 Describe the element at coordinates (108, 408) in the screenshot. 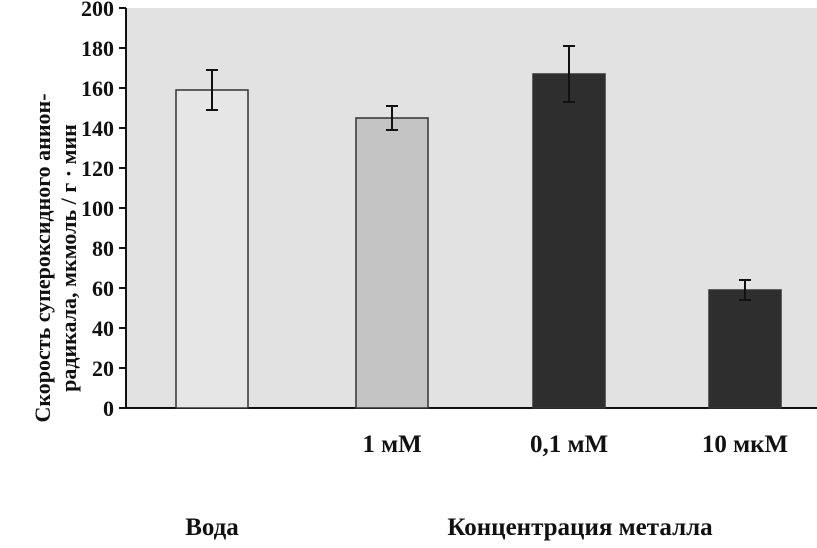

I see `y-tick-label: 0` at that location.